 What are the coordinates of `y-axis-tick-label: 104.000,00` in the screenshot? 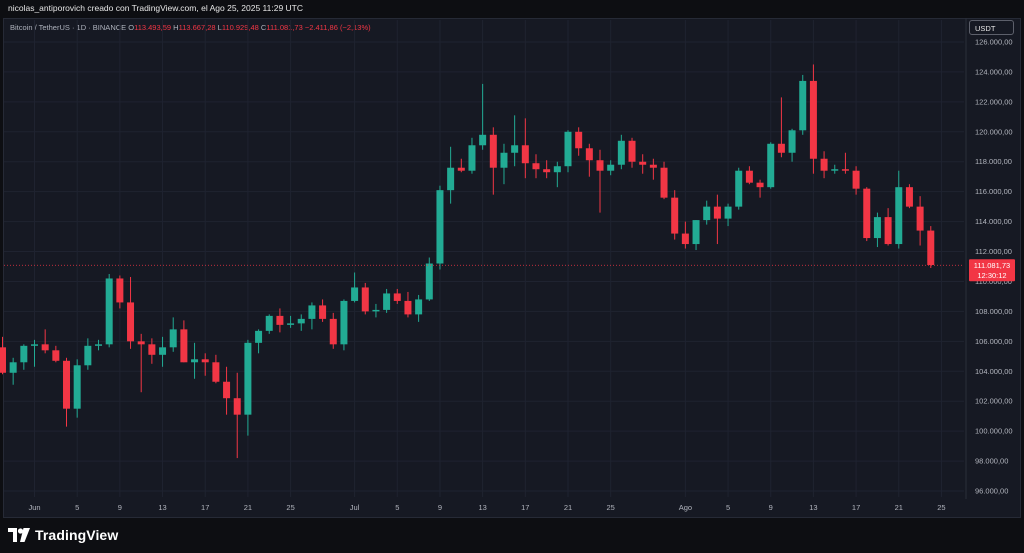 It's located at (994, 371).